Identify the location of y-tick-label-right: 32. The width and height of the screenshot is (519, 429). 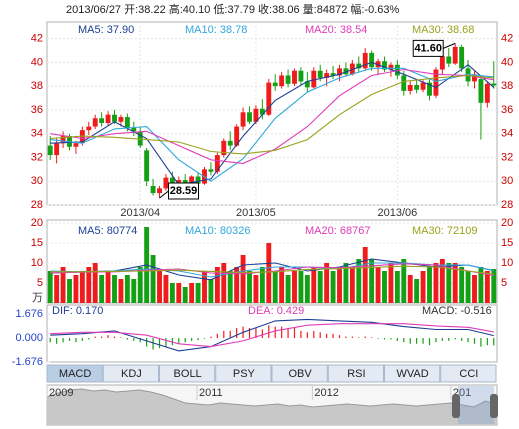
(507, 157).